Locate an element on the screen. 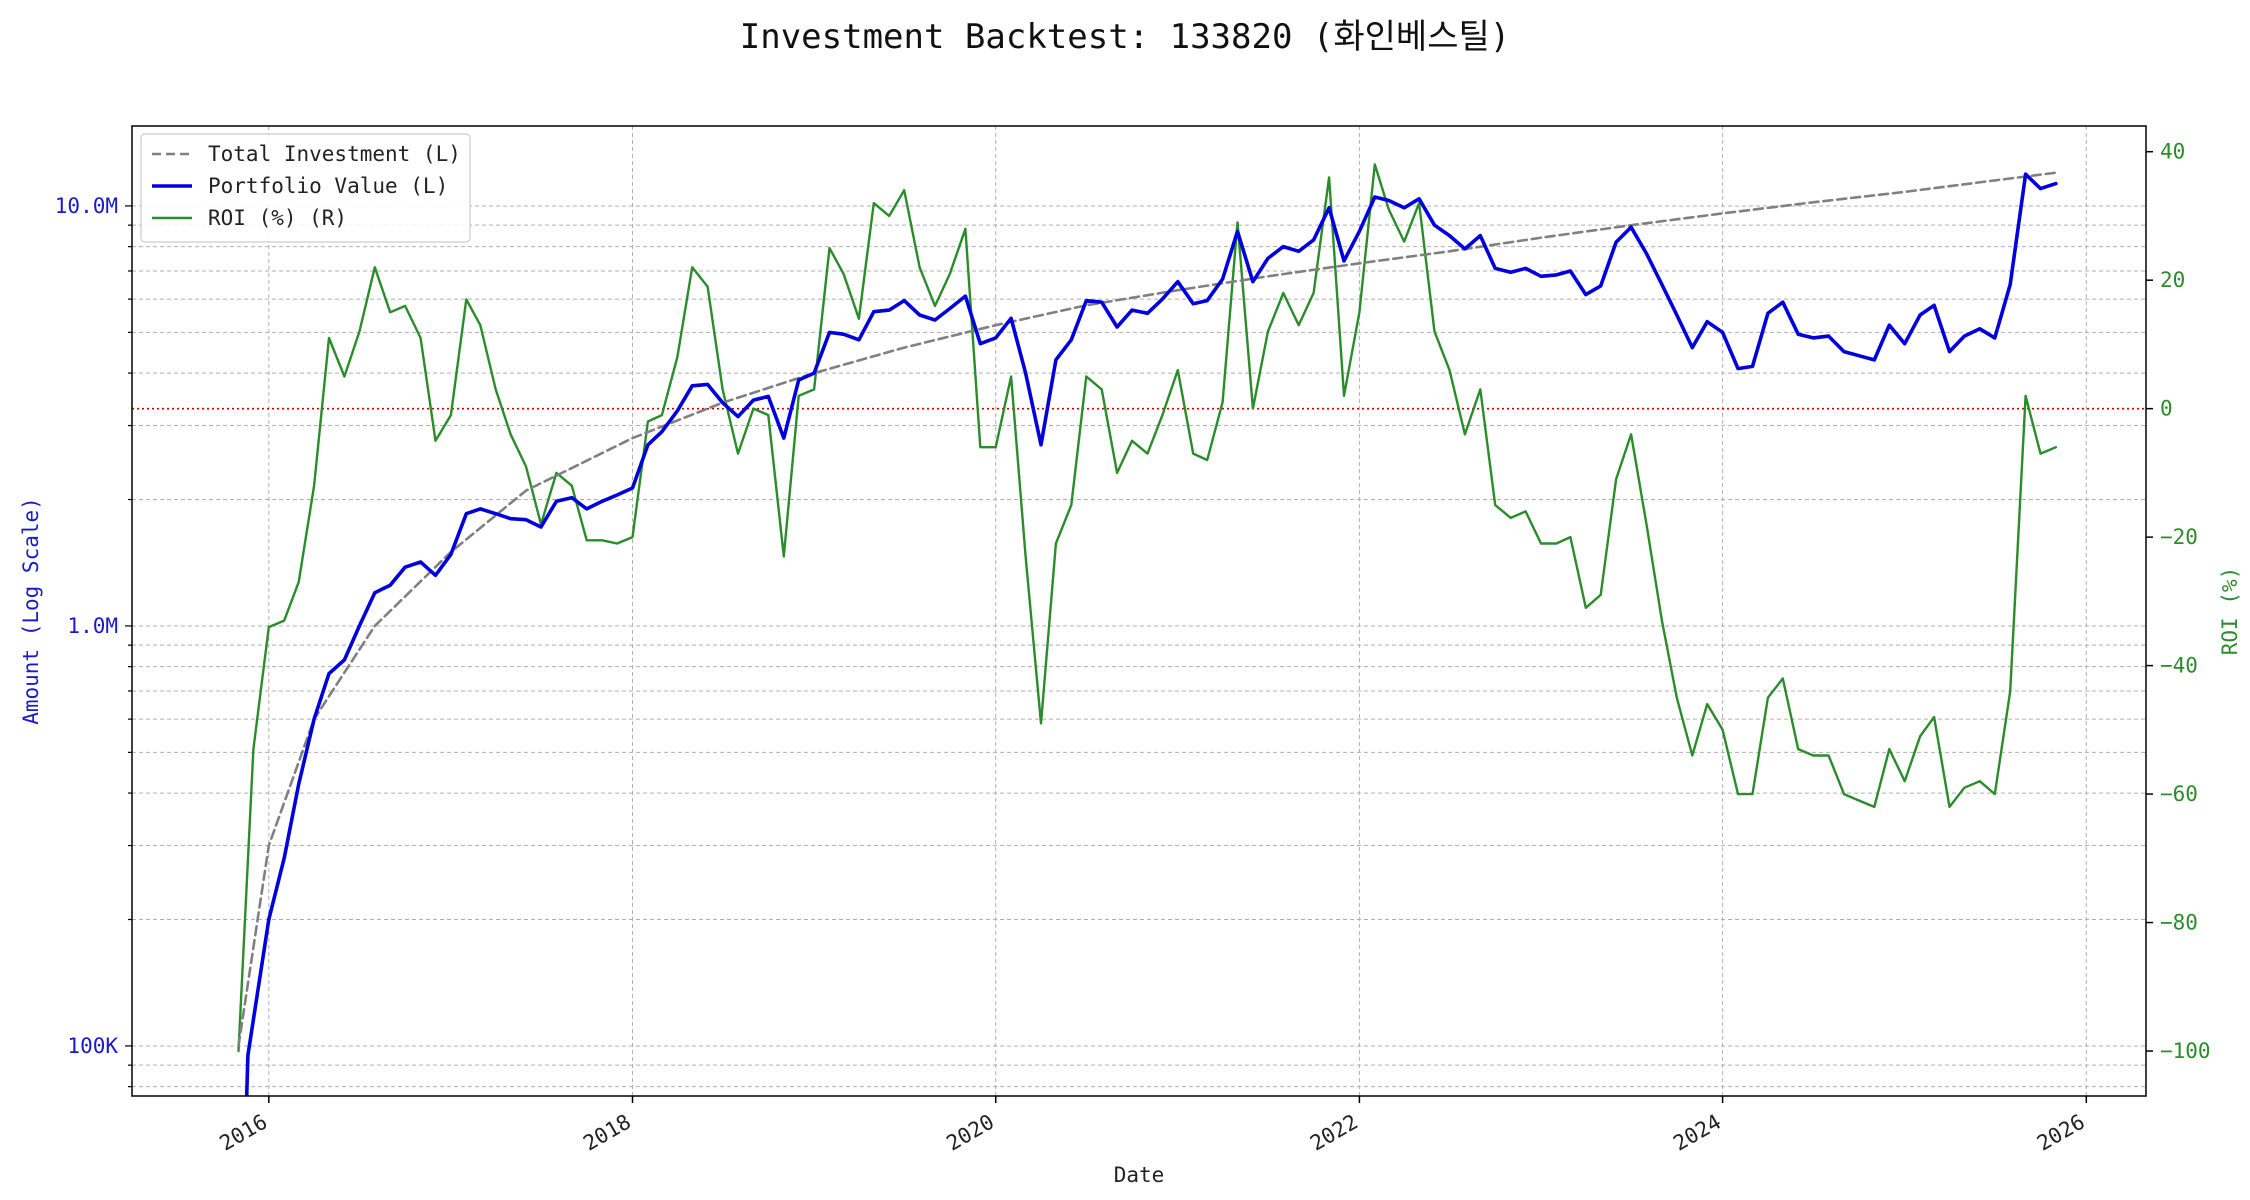 Image resolution: width=2250 pixels, height=1200 pixels. left-tick-label: 1.0M is located at coordinates (92, 626).